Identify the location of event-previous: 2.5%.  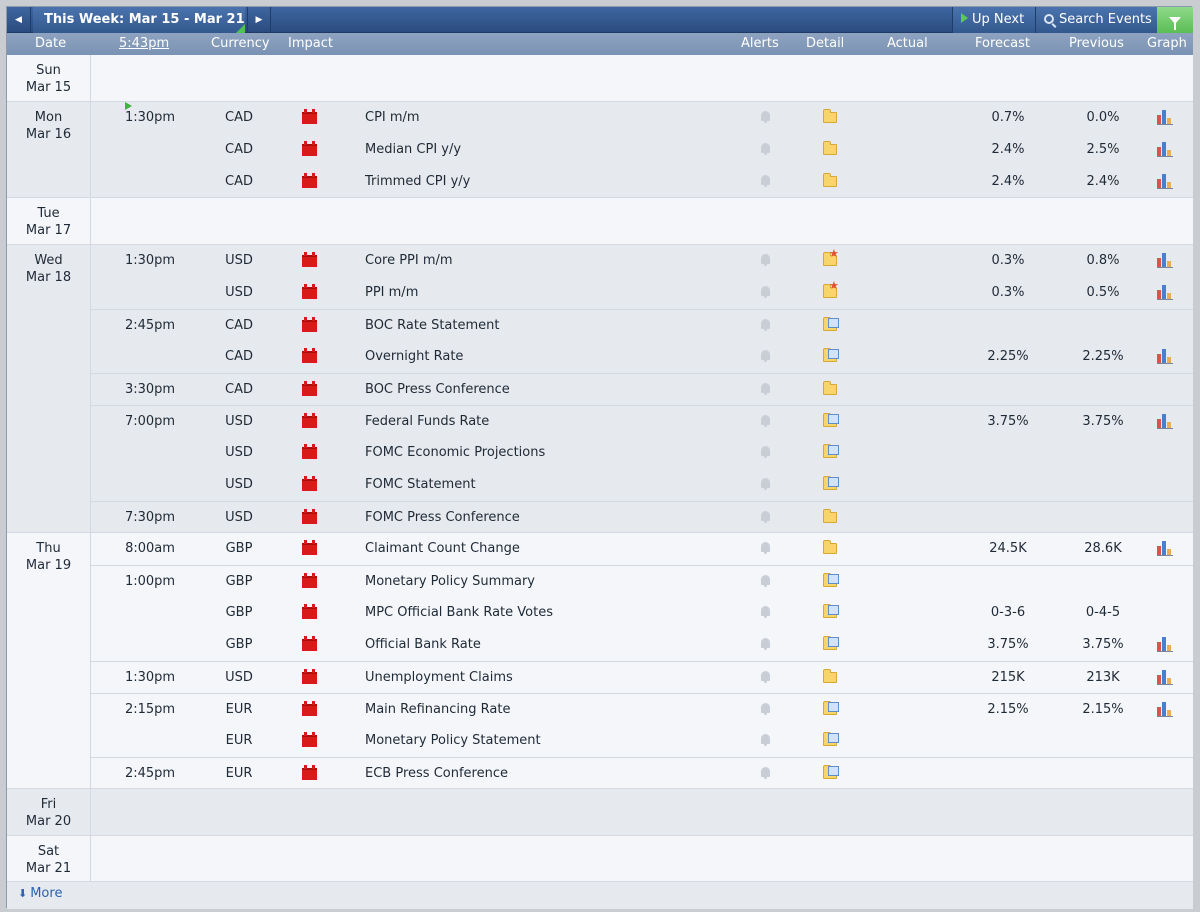
(1103, 149).